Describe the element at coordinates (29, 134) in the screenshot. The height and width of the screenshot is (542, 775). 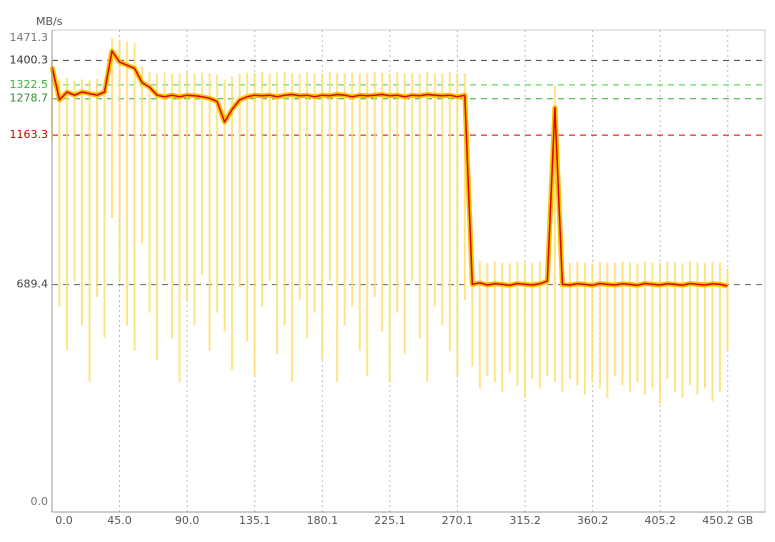
I see `y-tick-label: 1163.3` at that location.